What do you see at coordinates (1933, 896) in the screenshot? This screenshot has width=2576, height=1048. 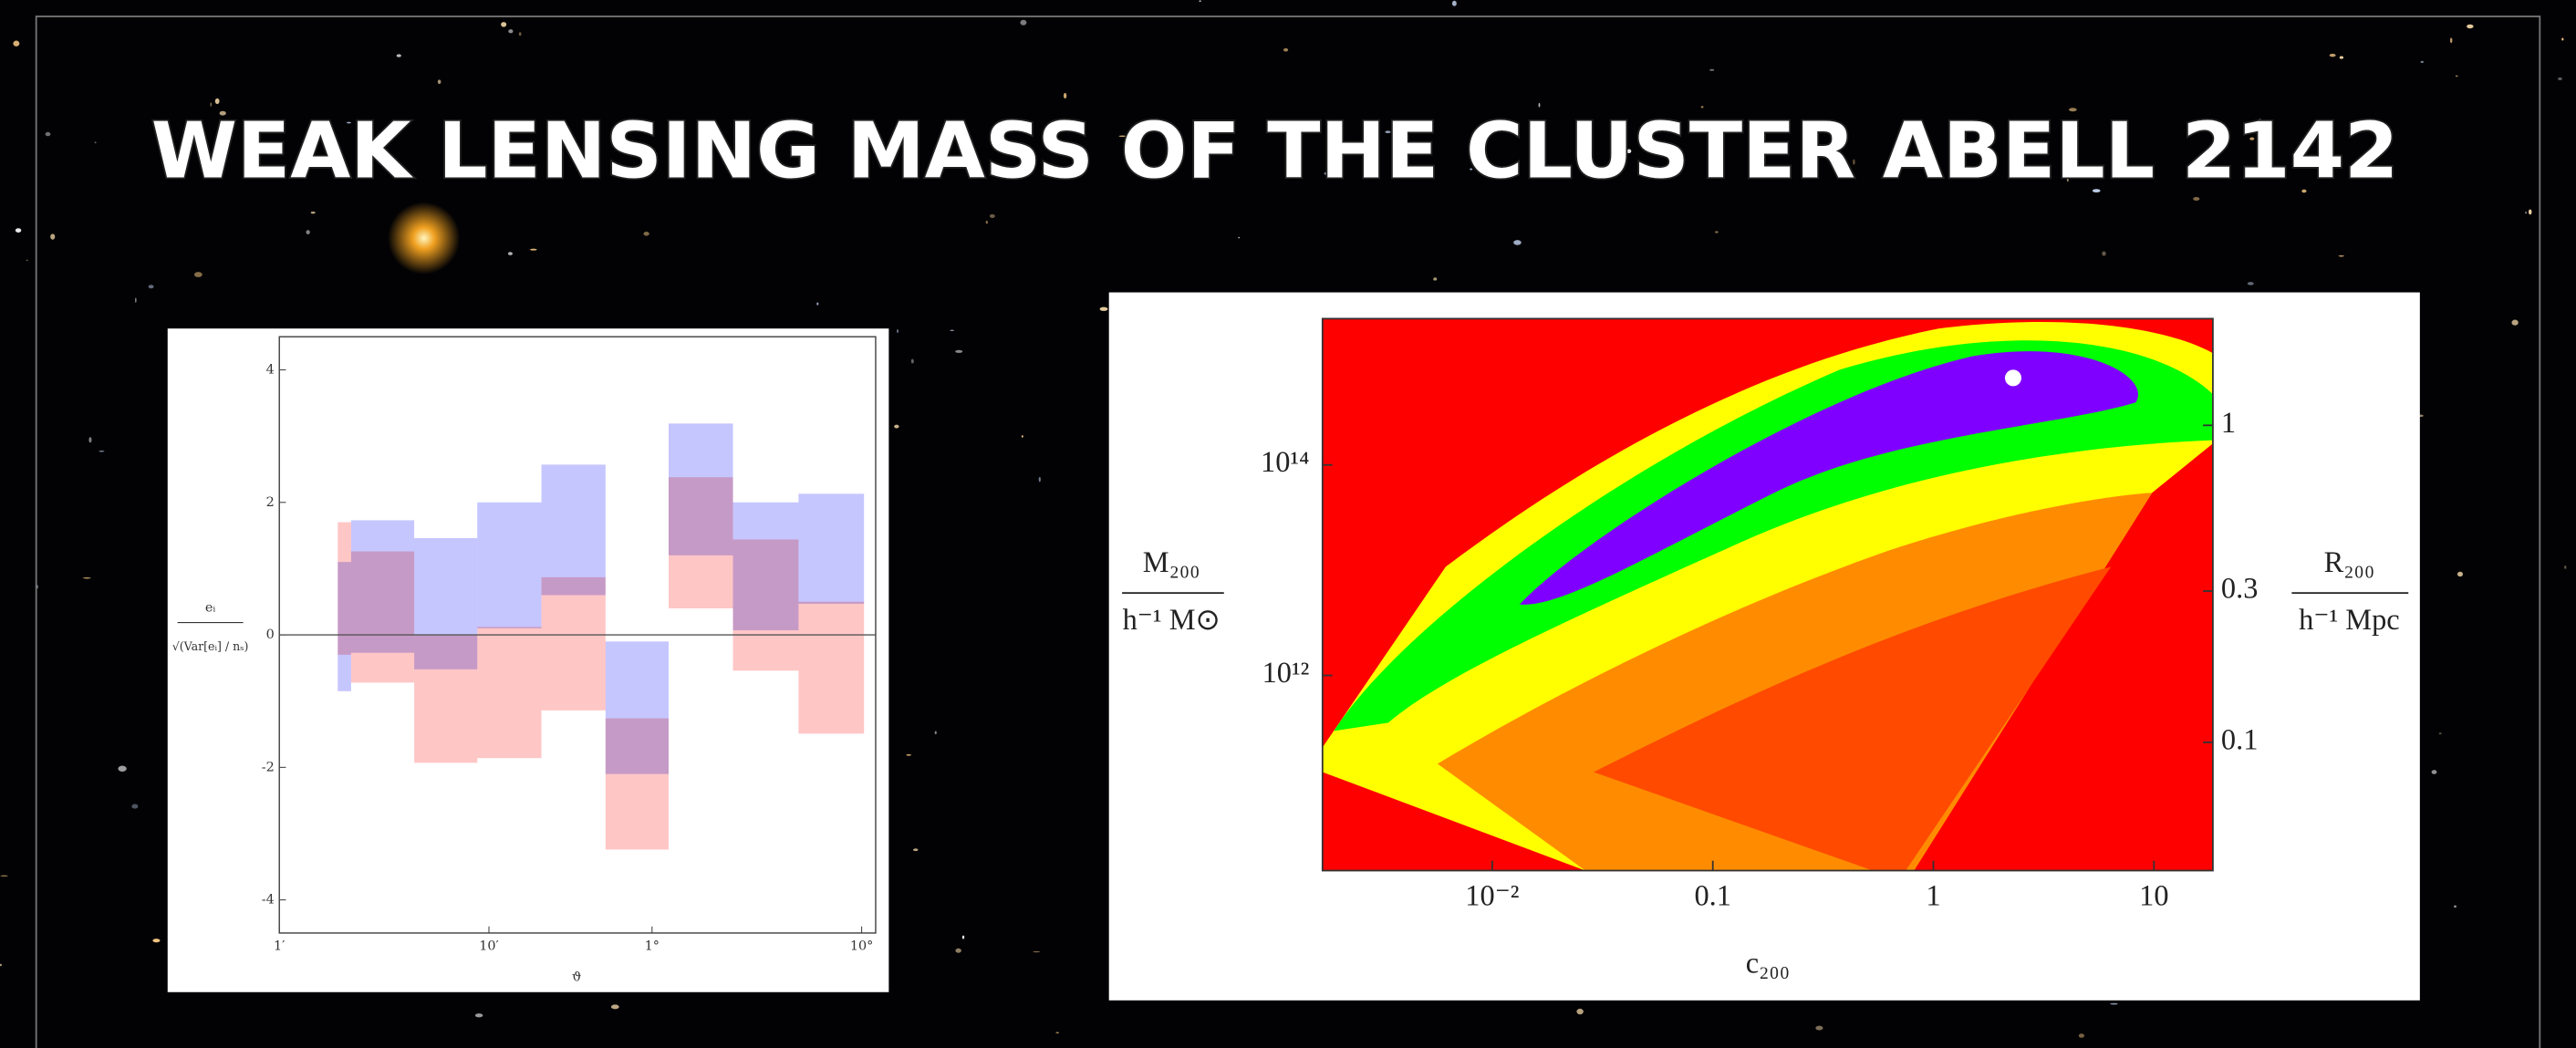 I see `x-tick-label: 1` at bounding box center [1933, 896].